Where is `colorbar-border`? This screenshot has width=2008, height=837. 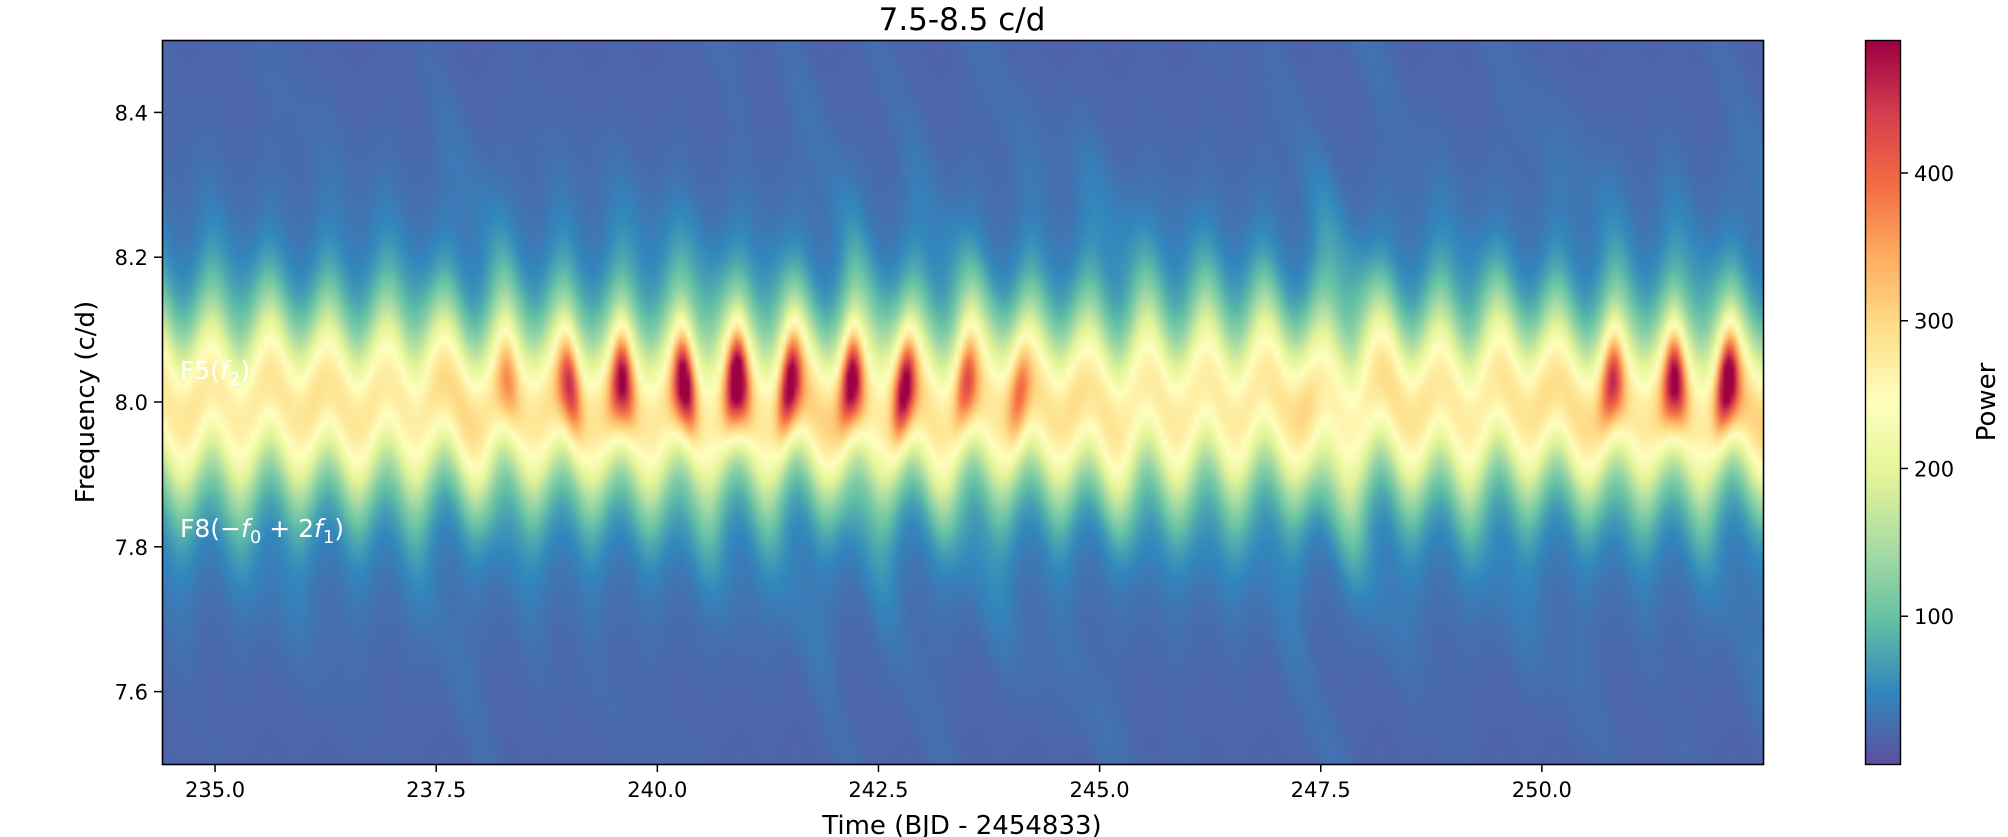
colorbar-border is located at coordinates (1883, 402).